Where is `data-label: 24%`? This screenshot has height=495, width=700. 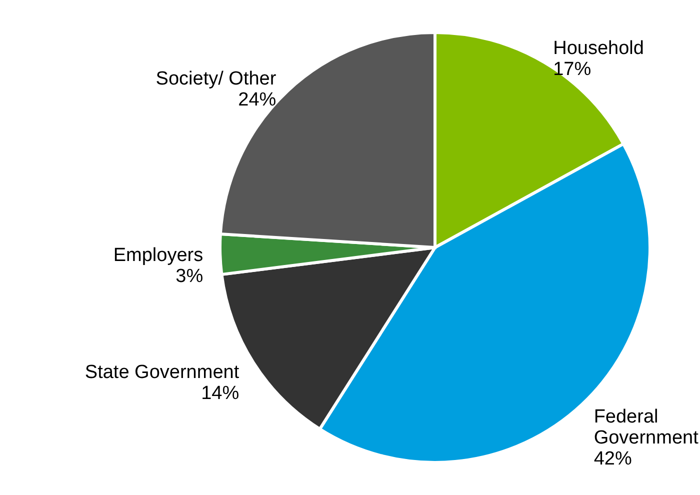 data-label: 24% is located at coordinates (257, 99).